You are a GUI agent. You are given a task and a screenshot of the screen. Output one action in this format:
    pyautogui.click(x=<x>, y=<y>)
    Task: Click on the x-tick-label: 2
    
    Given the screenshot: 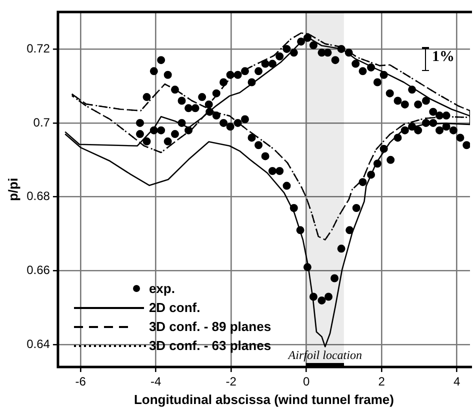 What is the action you would take?
    pyautogui.click(x=382, y=381)
    